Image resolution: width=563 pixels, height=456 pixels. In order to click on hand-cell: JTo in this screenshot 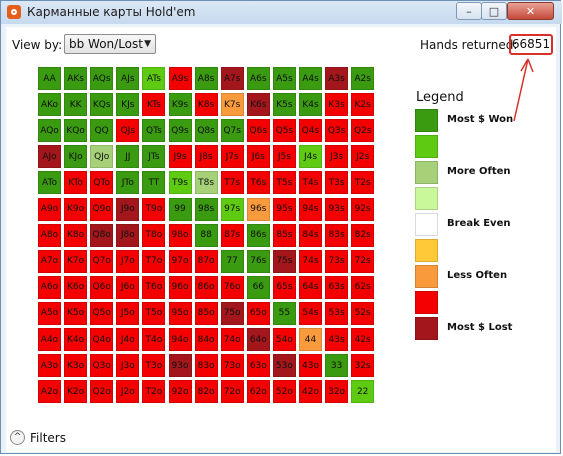, I will do `click(128, 183)`.